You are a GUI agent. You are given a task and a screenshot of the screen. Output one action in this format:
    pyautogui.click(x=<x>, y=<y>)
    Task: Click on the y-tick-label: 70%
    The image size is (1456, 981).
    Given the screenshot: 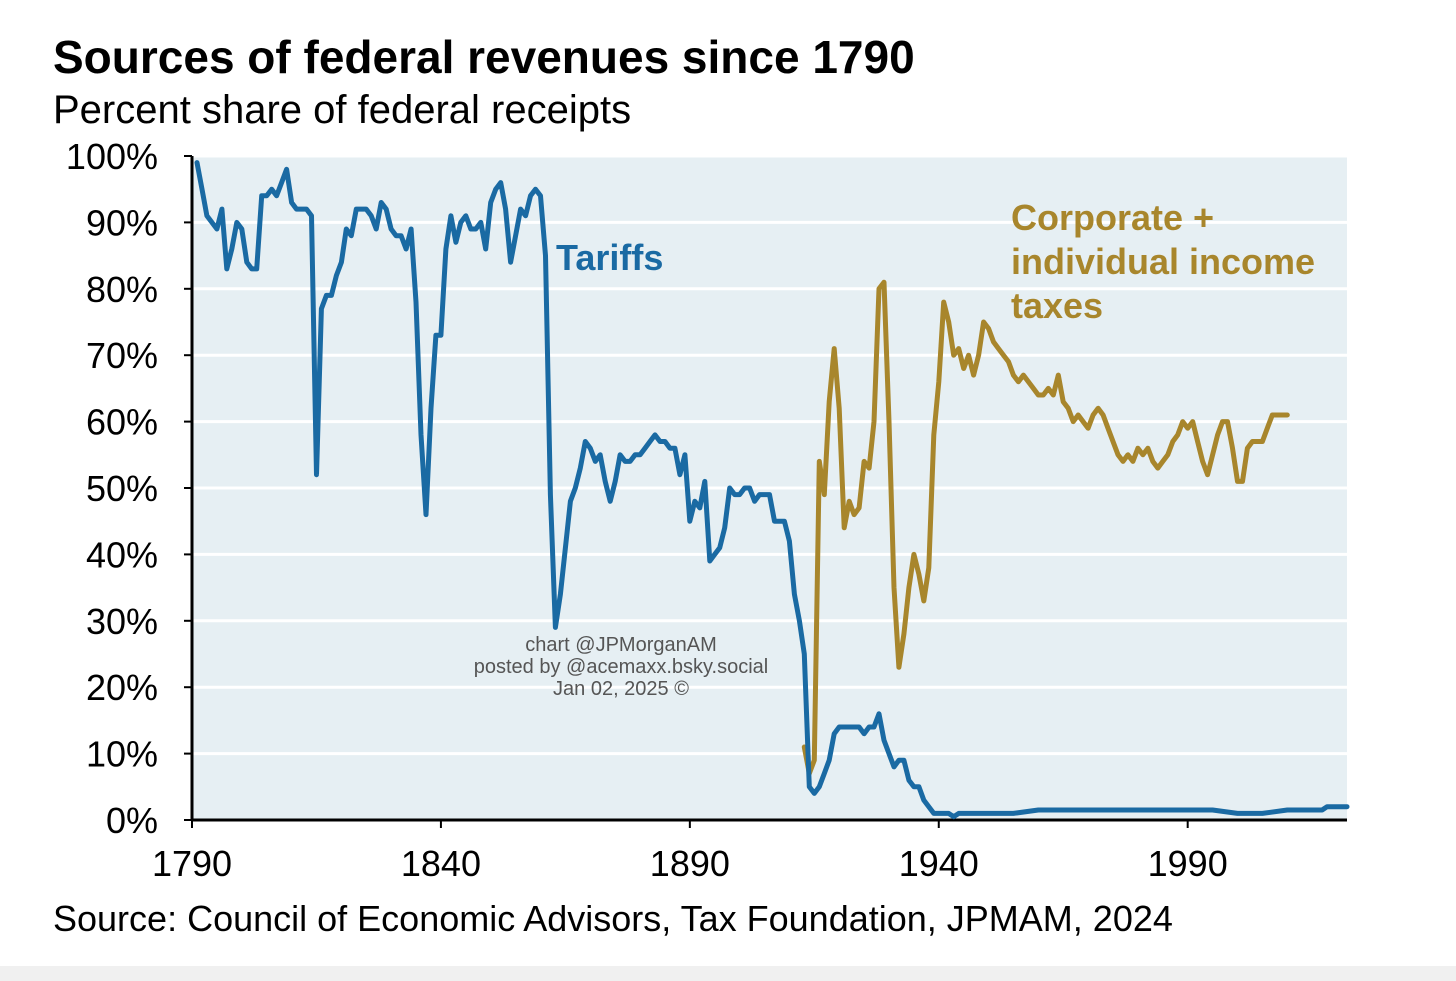 What is the action you would take?
    pyautogui.click(x=122, y=355)
    